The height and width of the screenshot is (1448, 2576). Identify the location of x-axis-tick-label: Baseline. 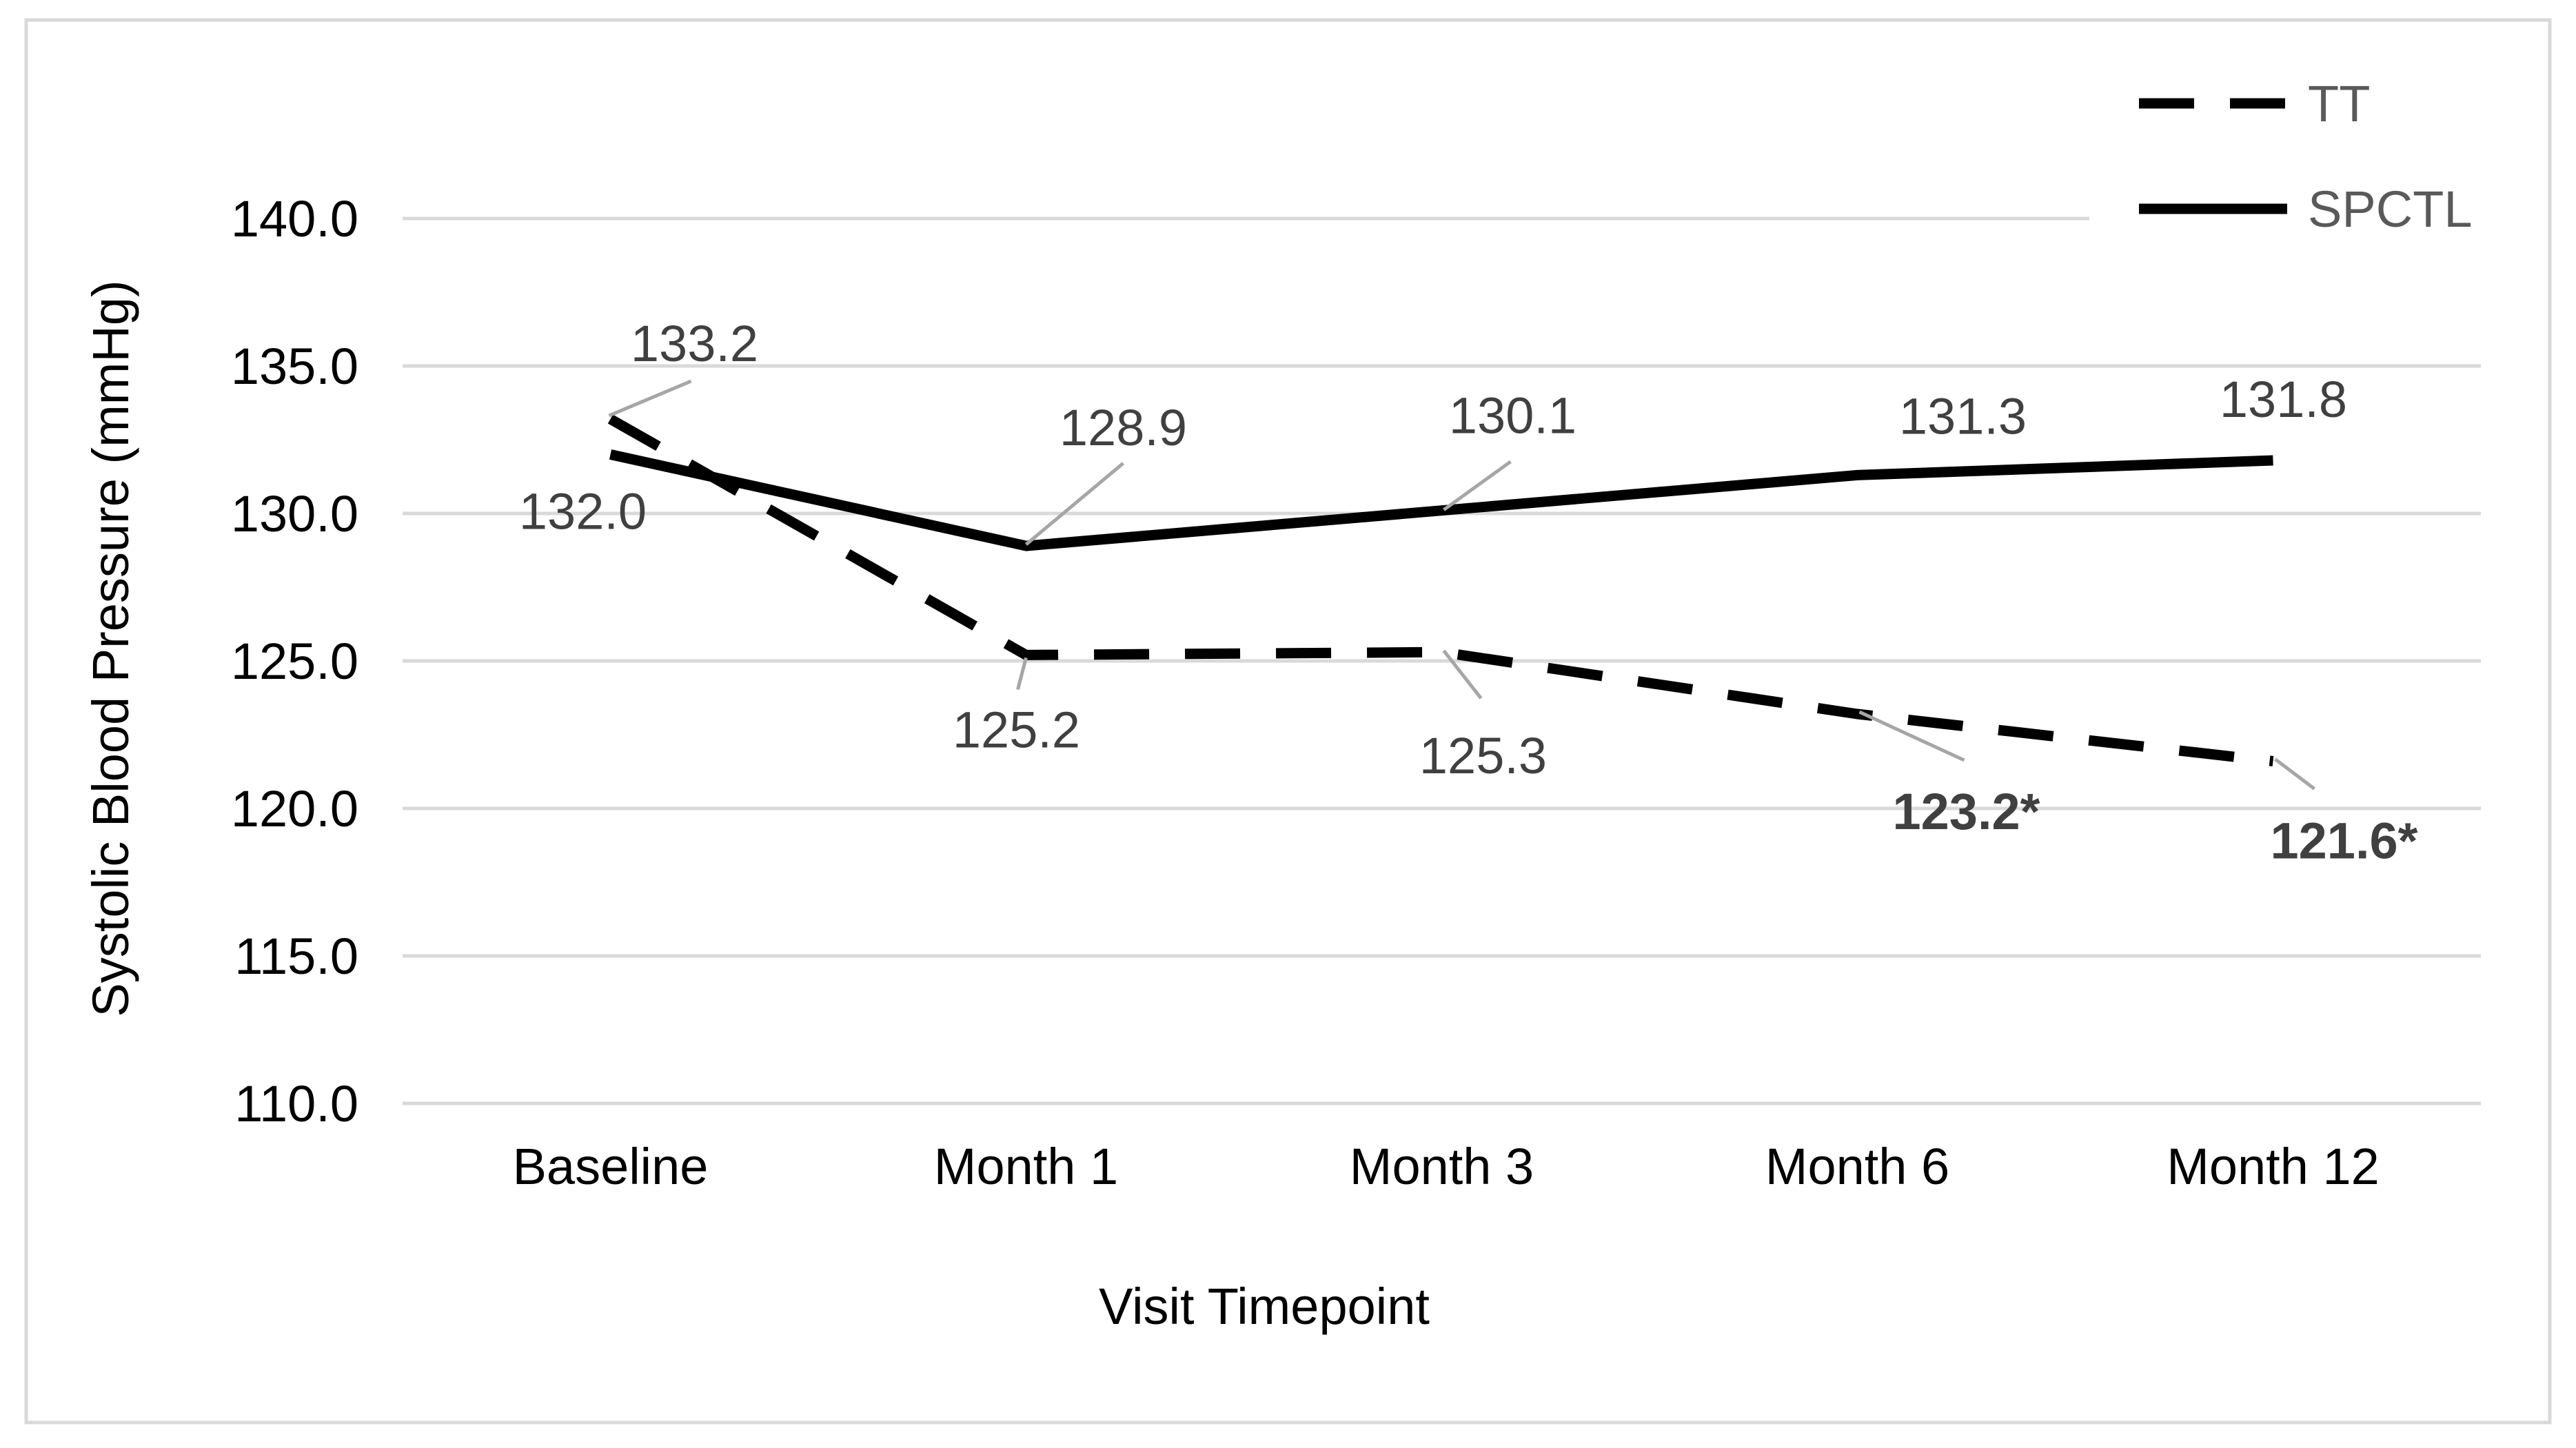
(611, 1166).